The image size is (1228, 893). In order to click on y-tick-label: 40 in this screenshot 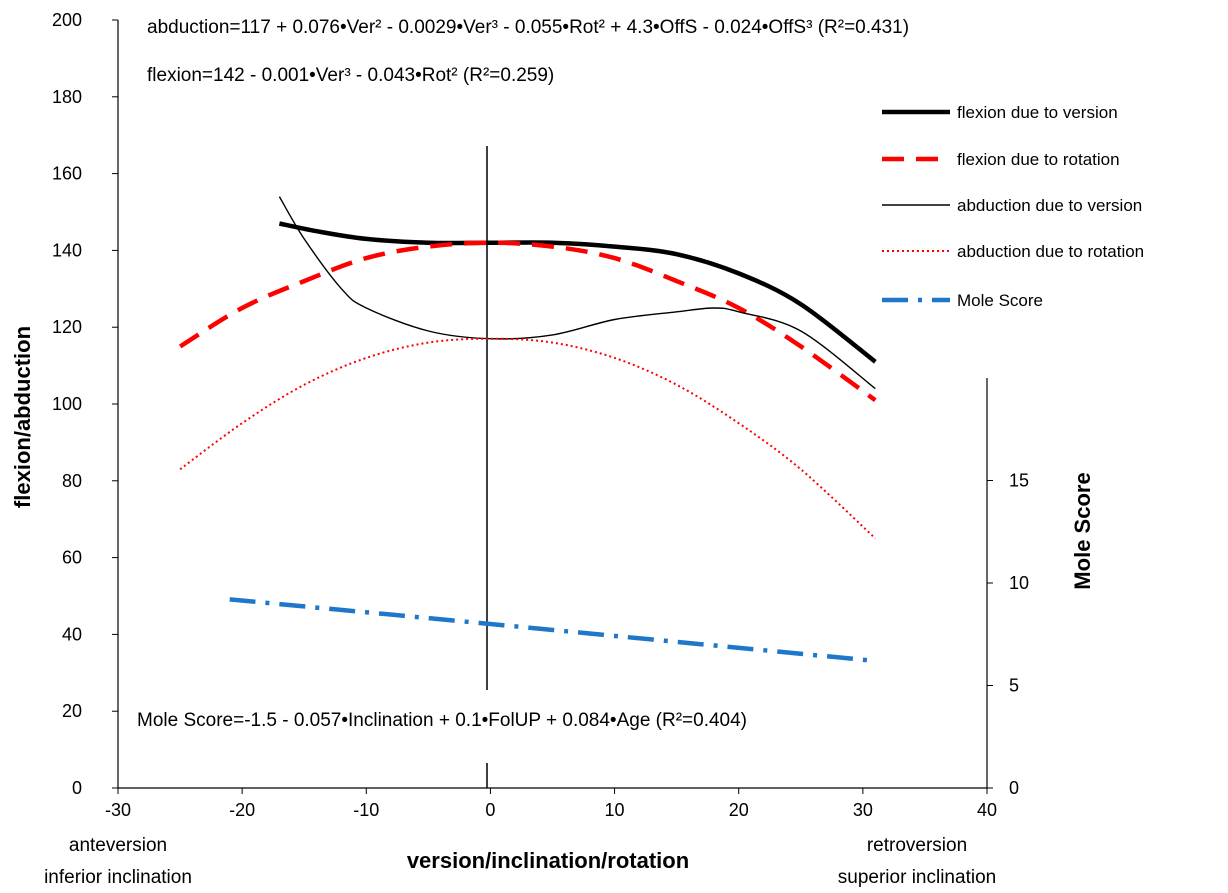, I will do `click(72, 634)`.